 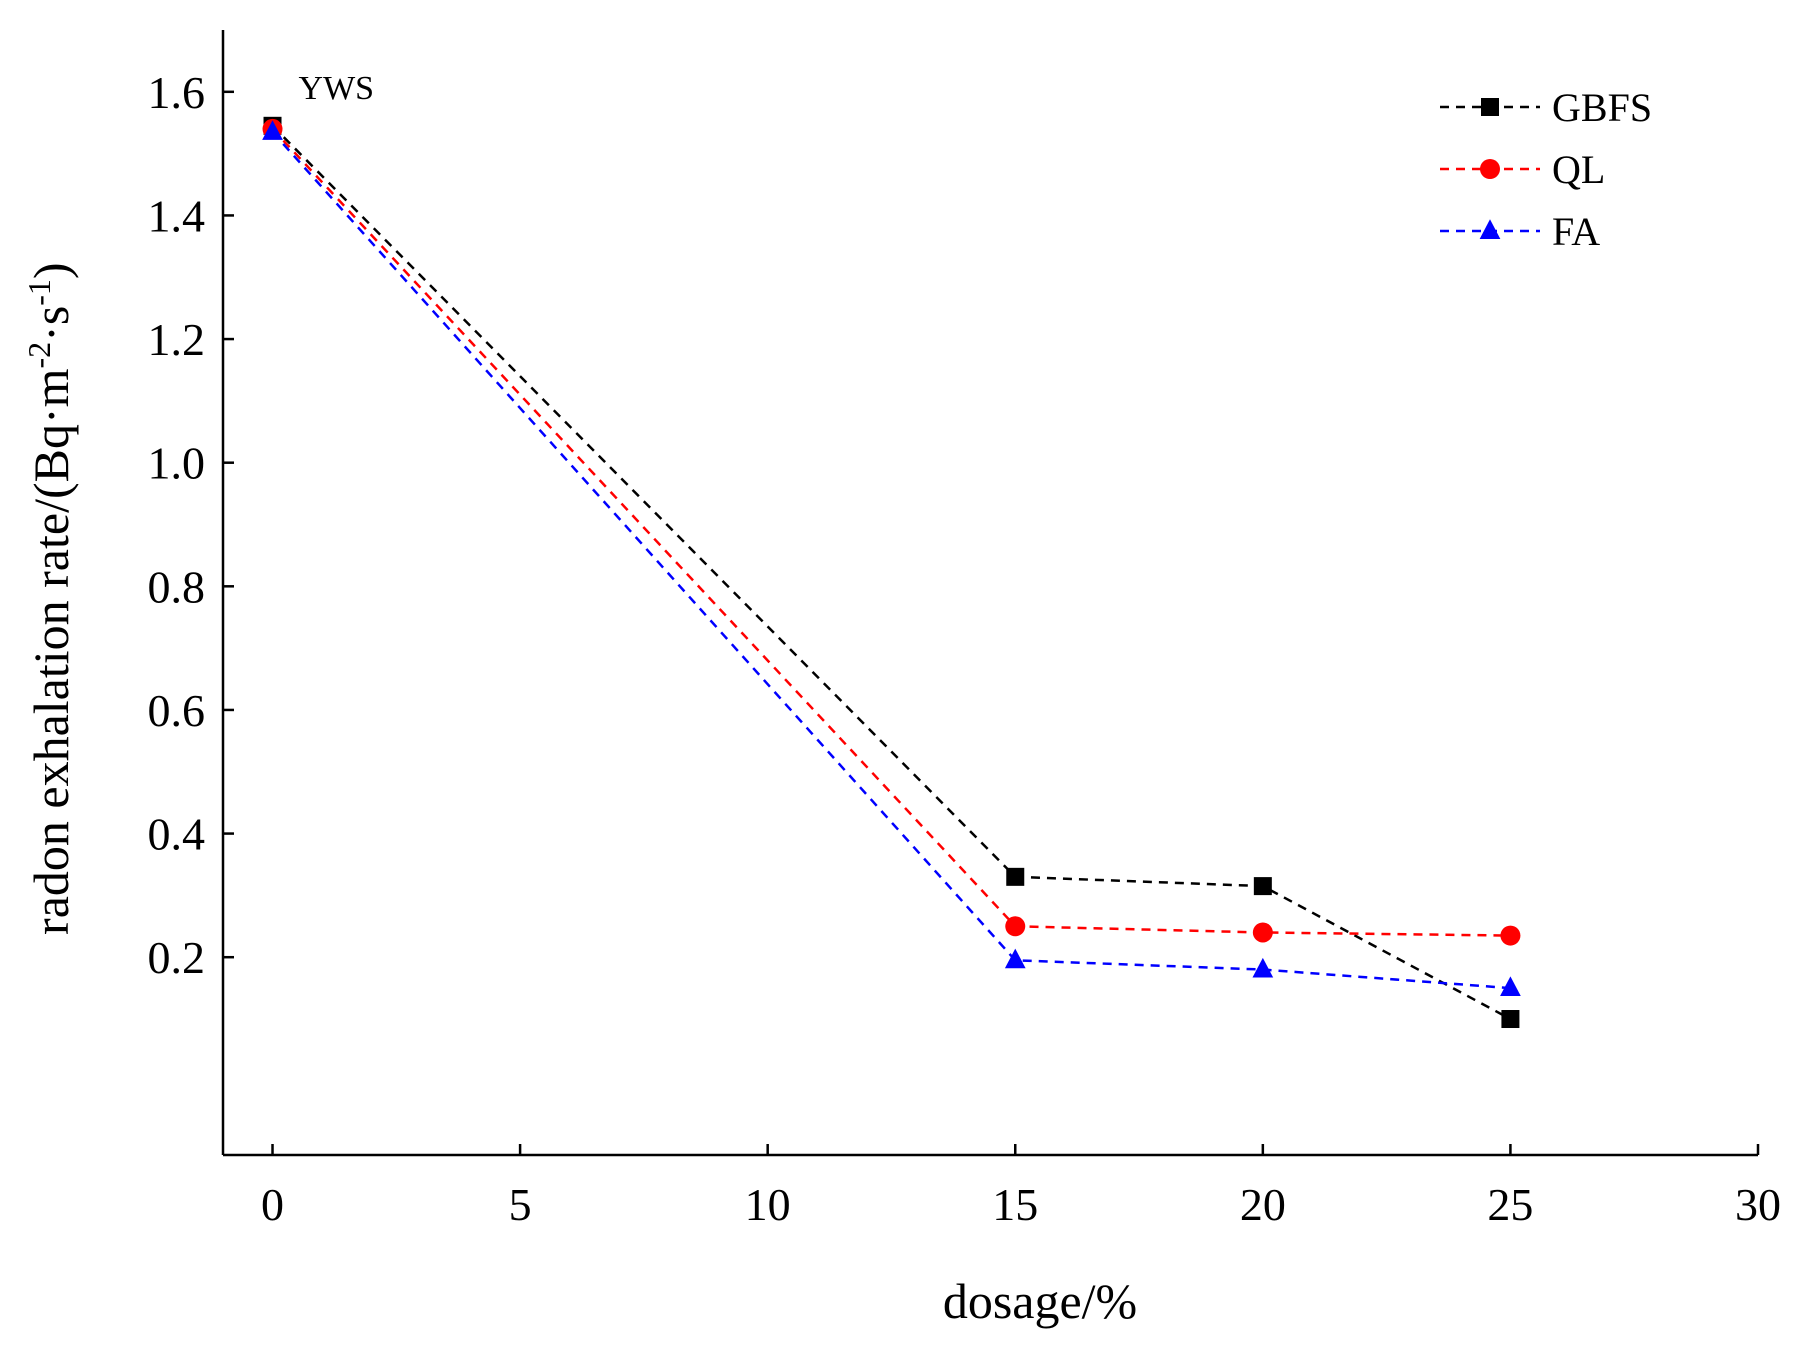 I want to click on x-tick-label: 5, so click(x=520, y=1204).